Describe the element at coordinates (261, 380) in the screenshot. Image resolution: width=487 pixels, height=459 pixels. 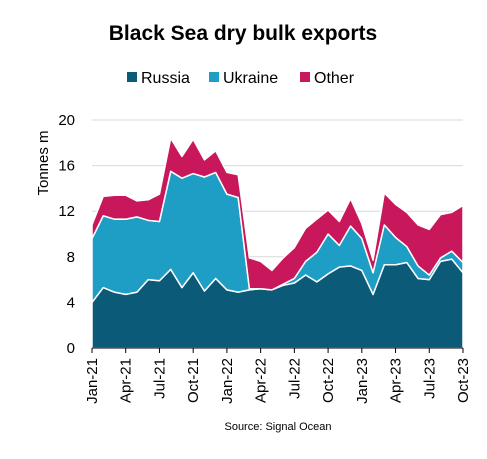
I see `x-tick-label: Apr-22` at that location.